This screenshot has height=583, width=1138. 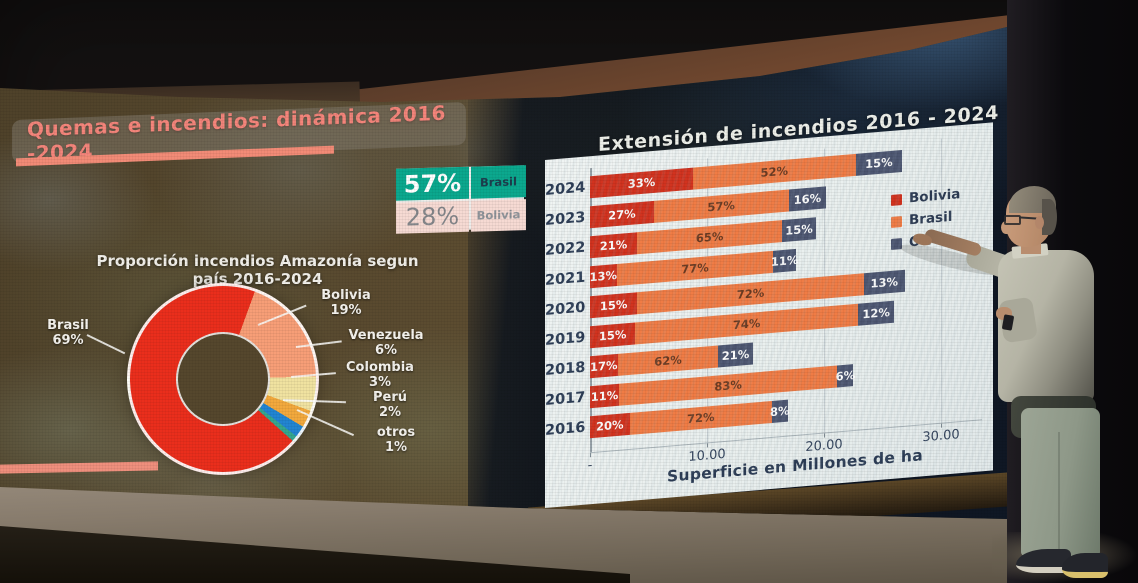 I want to click on donut-callout-venezuela: Venezuela 6%, so click(x=386, y=343).